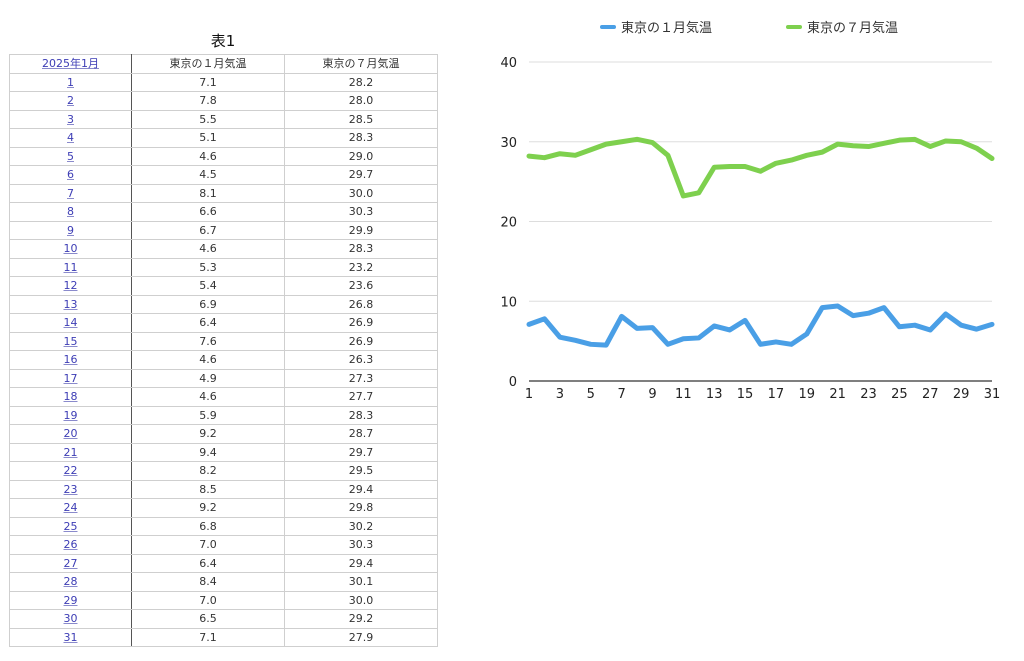 This screenshot has width=1024, height=661. Describe the element at coordinates (223, 230) in the screenshot. I see `table-row: 9 6.7 29.9` at that location.